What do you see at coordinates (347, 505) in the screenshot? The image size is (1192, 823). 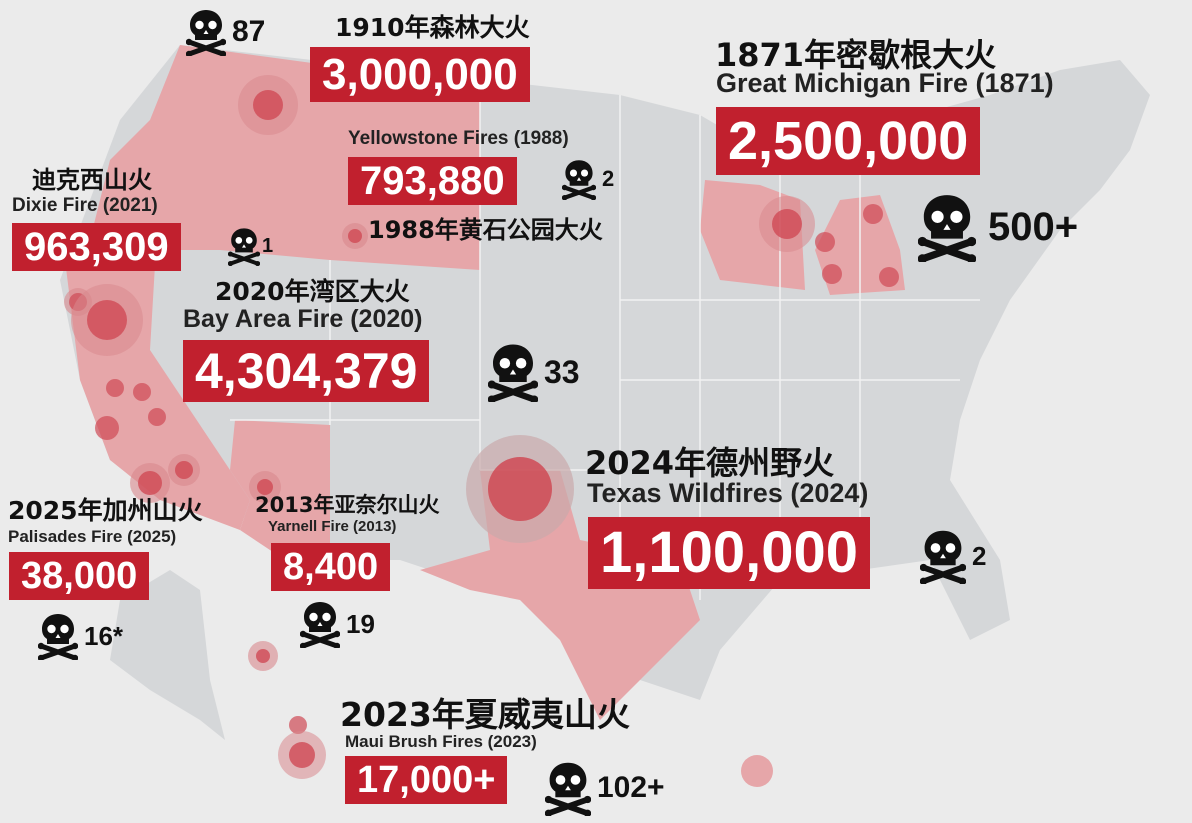 I see `fire-yarnell-title-zh: 2013年亚奈尔山火` at bounding box center [347, 505].